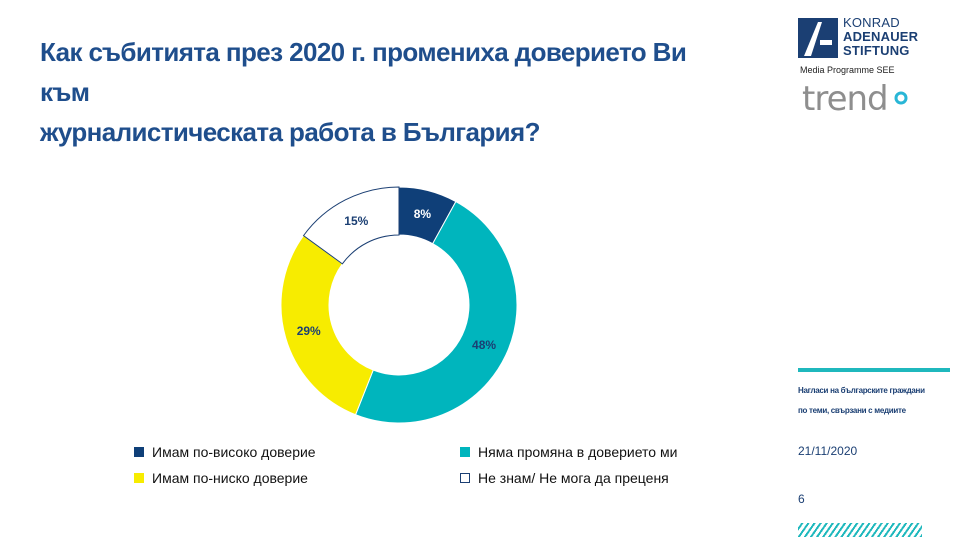 This screenshot has width=960, height=540. I want to click on kas-text-line-2: ADENAUER, so click(881, 36).